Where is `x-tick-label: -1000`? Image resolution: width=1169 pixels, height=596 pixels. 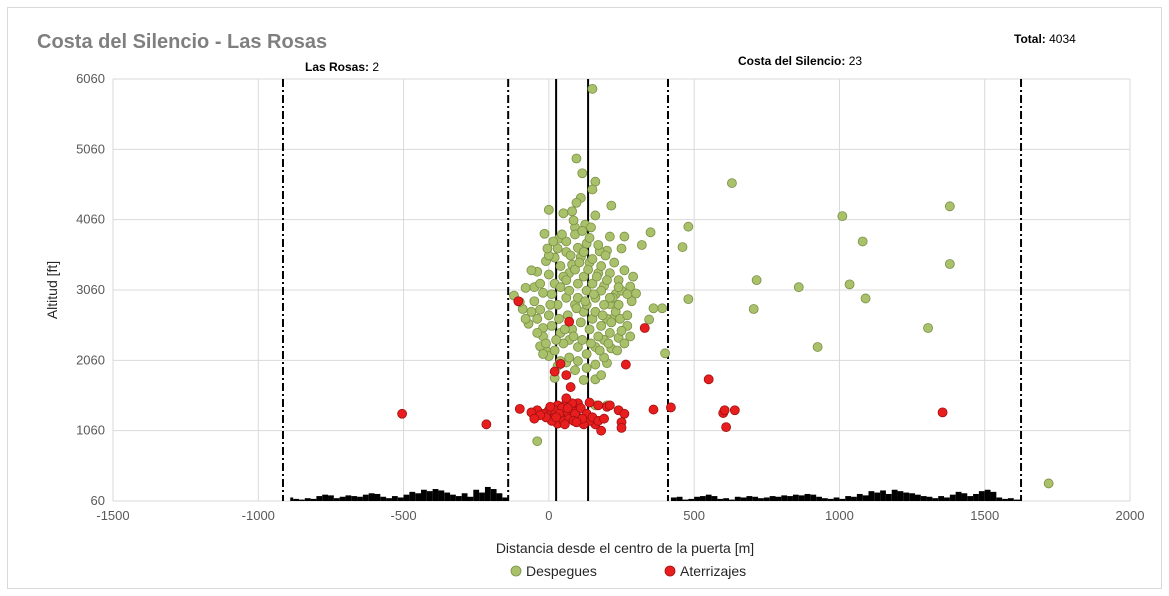 x-tick-label: -1000 is located at coordinates (258, 515).